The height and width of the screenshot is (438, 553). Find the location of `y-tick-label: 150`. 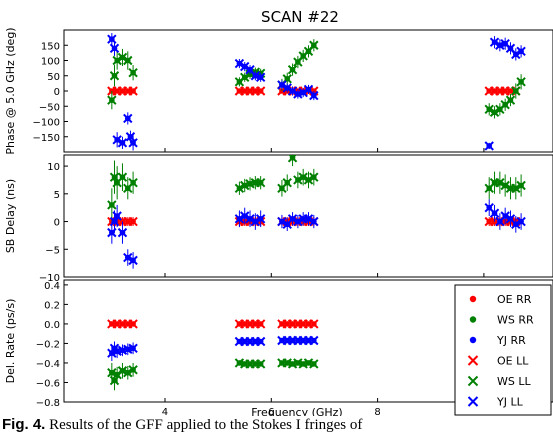

y-tick-label: 150 is located at coordinates (50, 46).